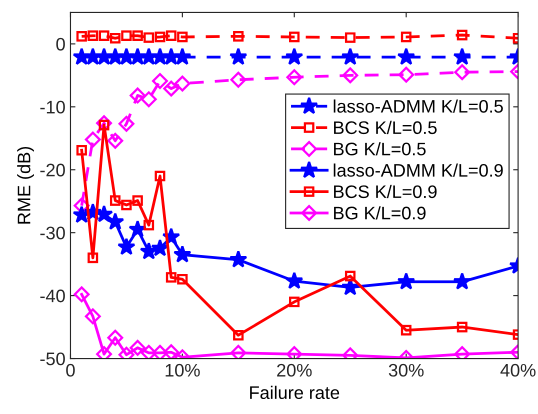 The width and height of the screenshot is (538, 414). What do you see at coordinates (52, 170) in the screenshot?
I see `y-tick-label: -20` at bounding box center [52, 170].